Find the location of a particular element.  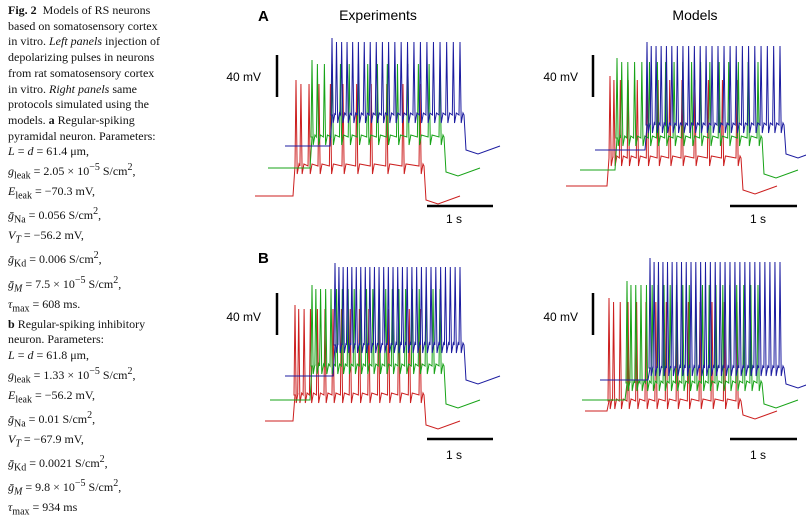

a-param-0: L = d = 61.4 μm, is located at coordinates (49, 151).